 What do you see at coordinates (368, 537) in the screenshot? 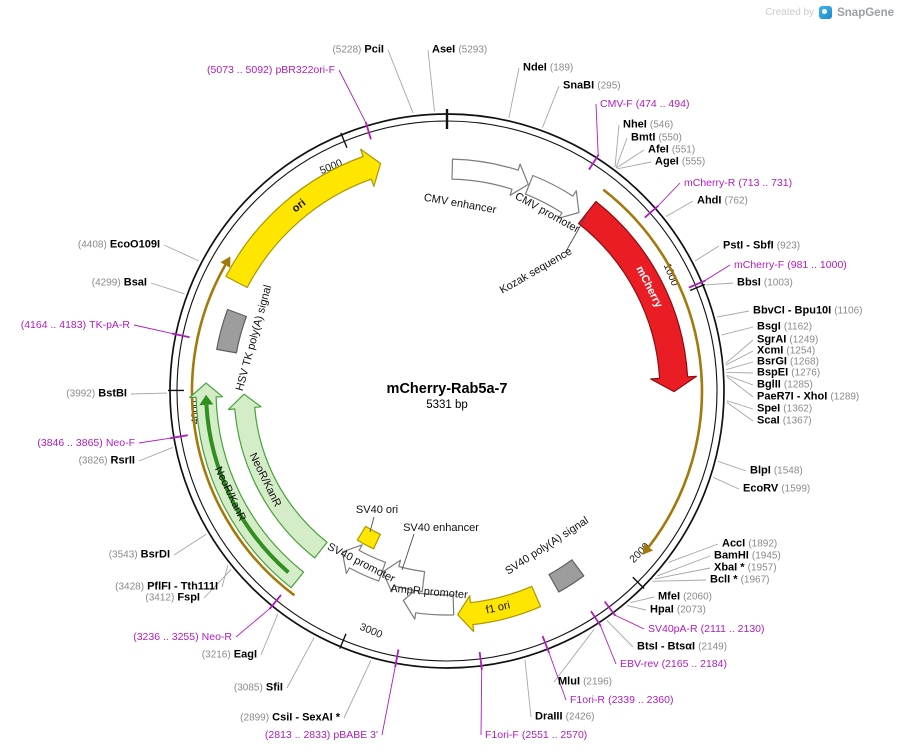
I see `feature-sv40-ori` at bounding box center [368, 537].